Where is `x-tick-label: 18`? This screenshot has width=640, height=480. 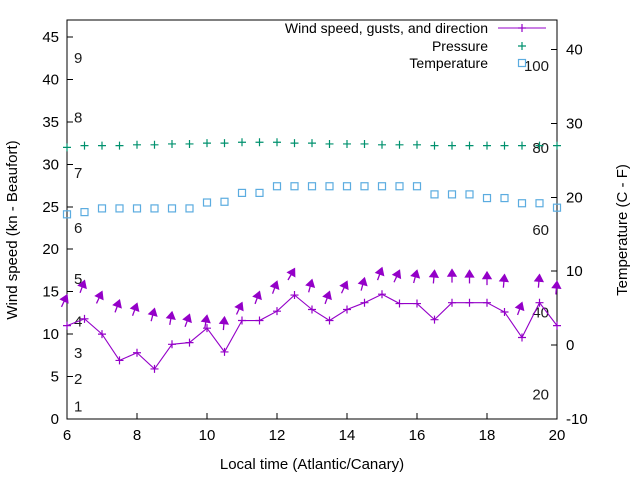
x-tick-label: 18 is located at coordinates (487, 435).